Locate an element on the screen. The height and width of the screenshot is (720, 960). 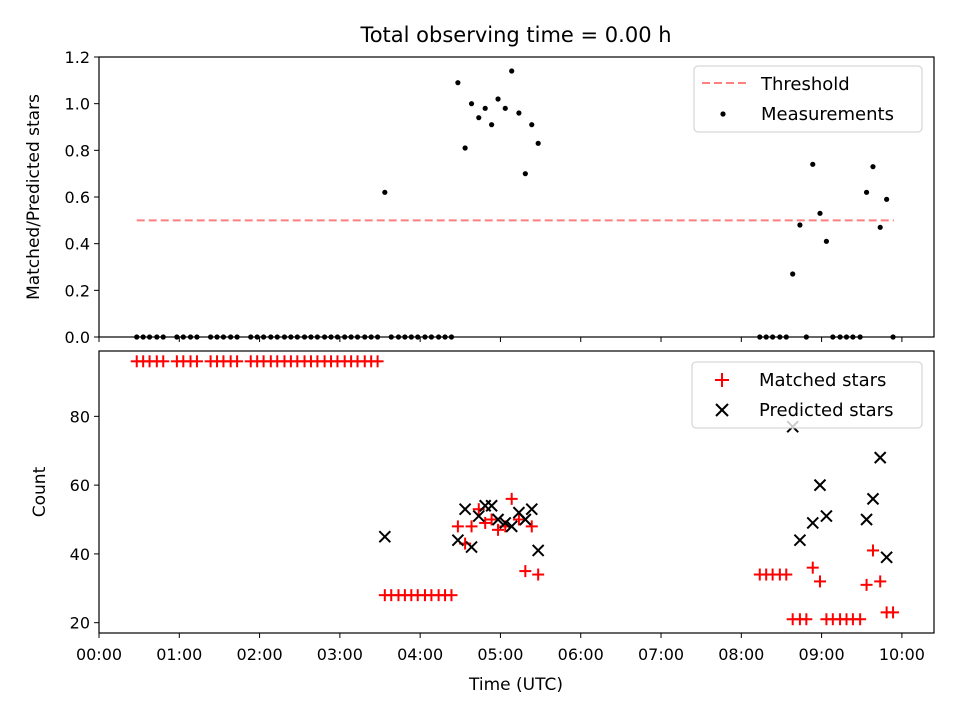
top-y-tick-label: 0.8 is located at coordinates (77, 150).